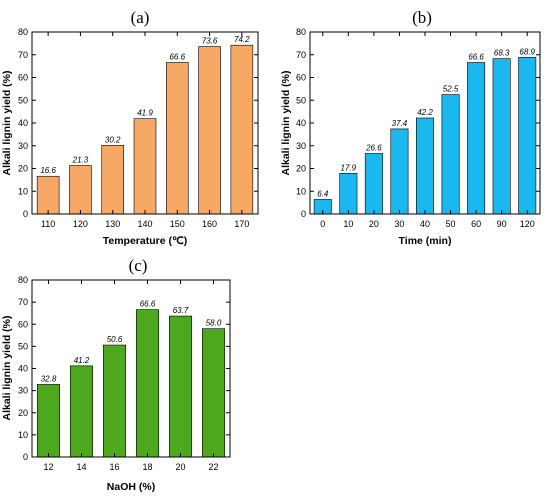 Image resolution: width=550 pixels, height=498 pixels. What do you see at coordinates (209, 224) in the screenshot?
I see `x-tick-label: 160` at bounding box center [209, 224].